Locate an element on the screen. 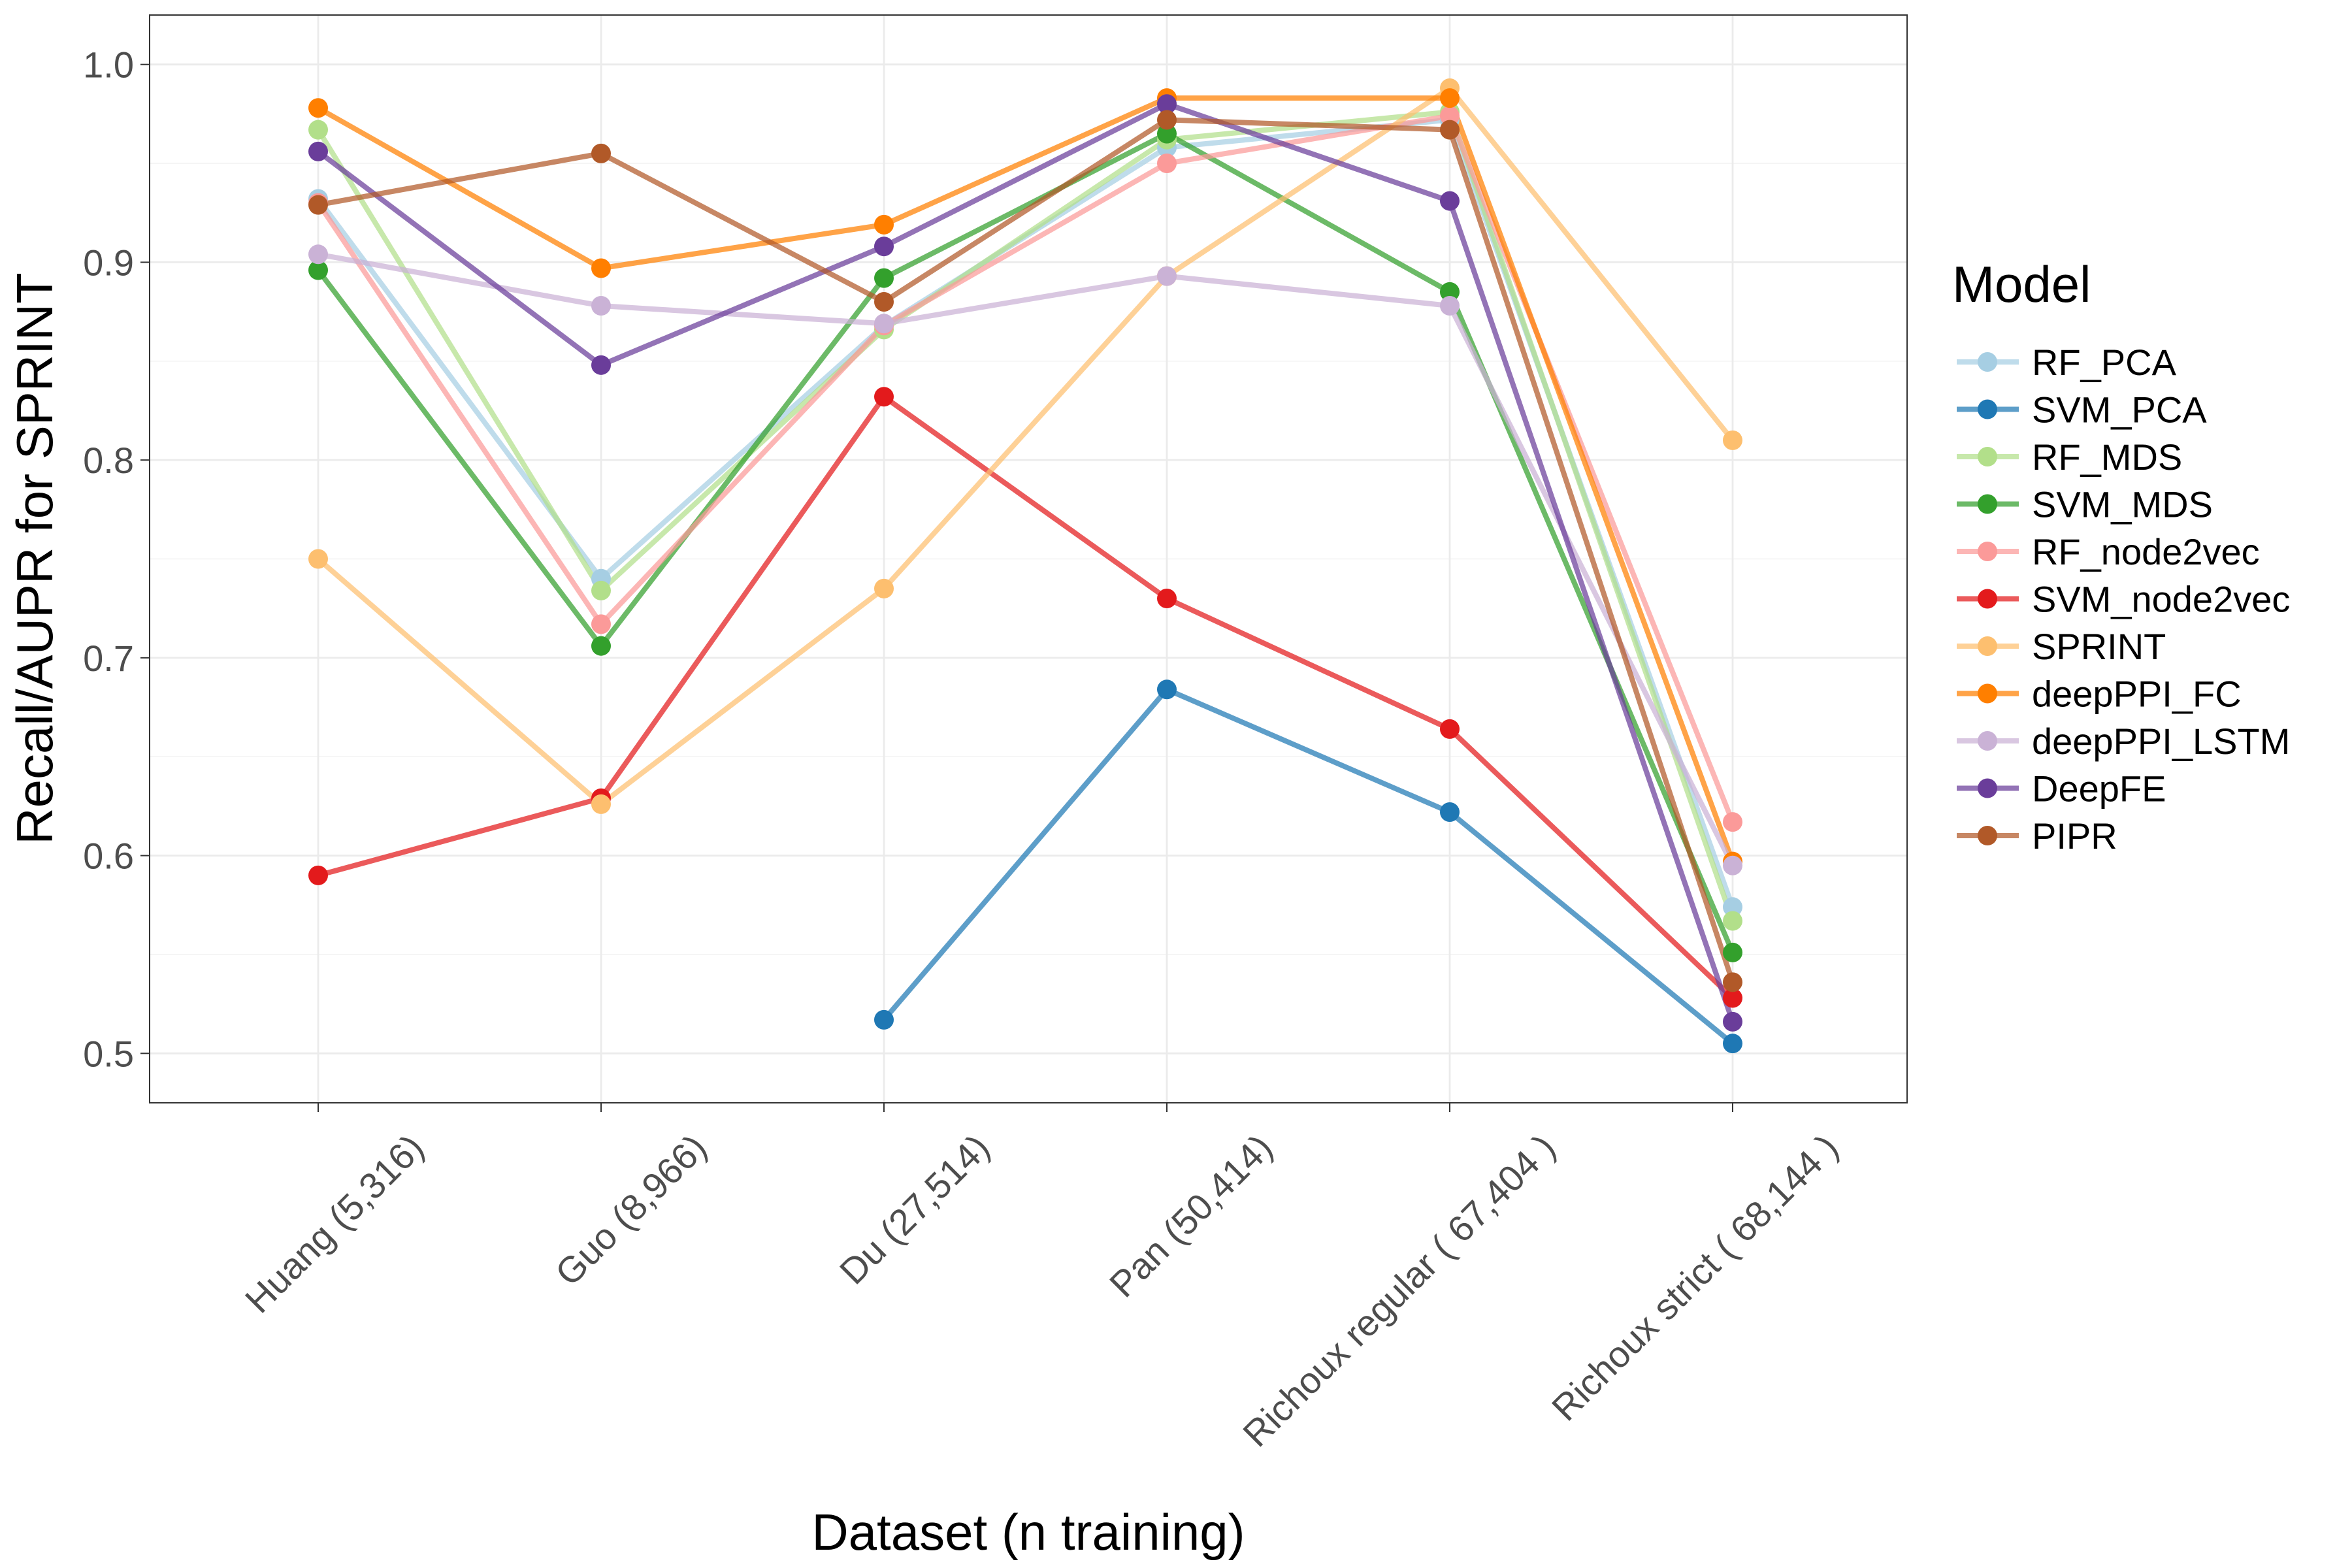  legend-item-RF_MDS: RF_MDS is located at coordinates (2069, 457).